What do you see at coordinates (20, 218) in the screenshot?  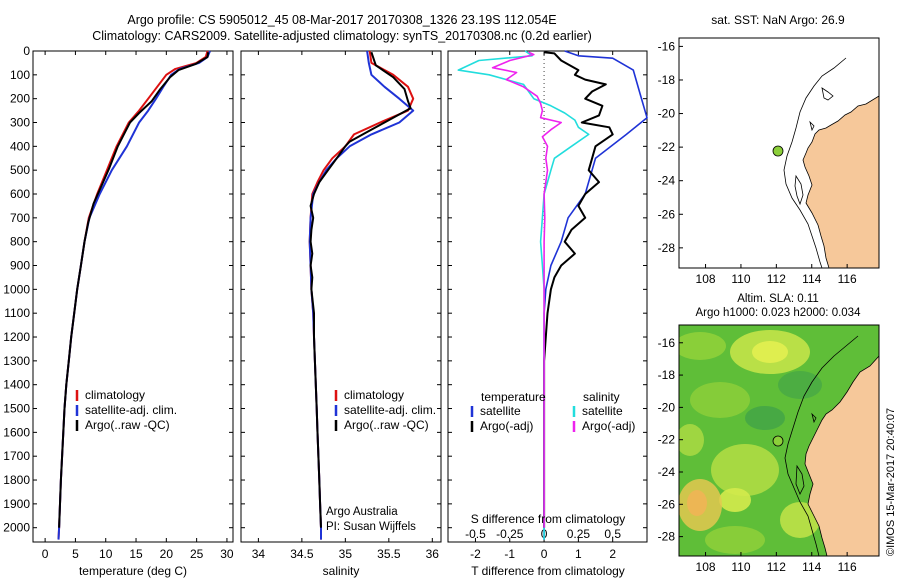 I see `depth-tick-label: 700` at bounding box center [20, 218].